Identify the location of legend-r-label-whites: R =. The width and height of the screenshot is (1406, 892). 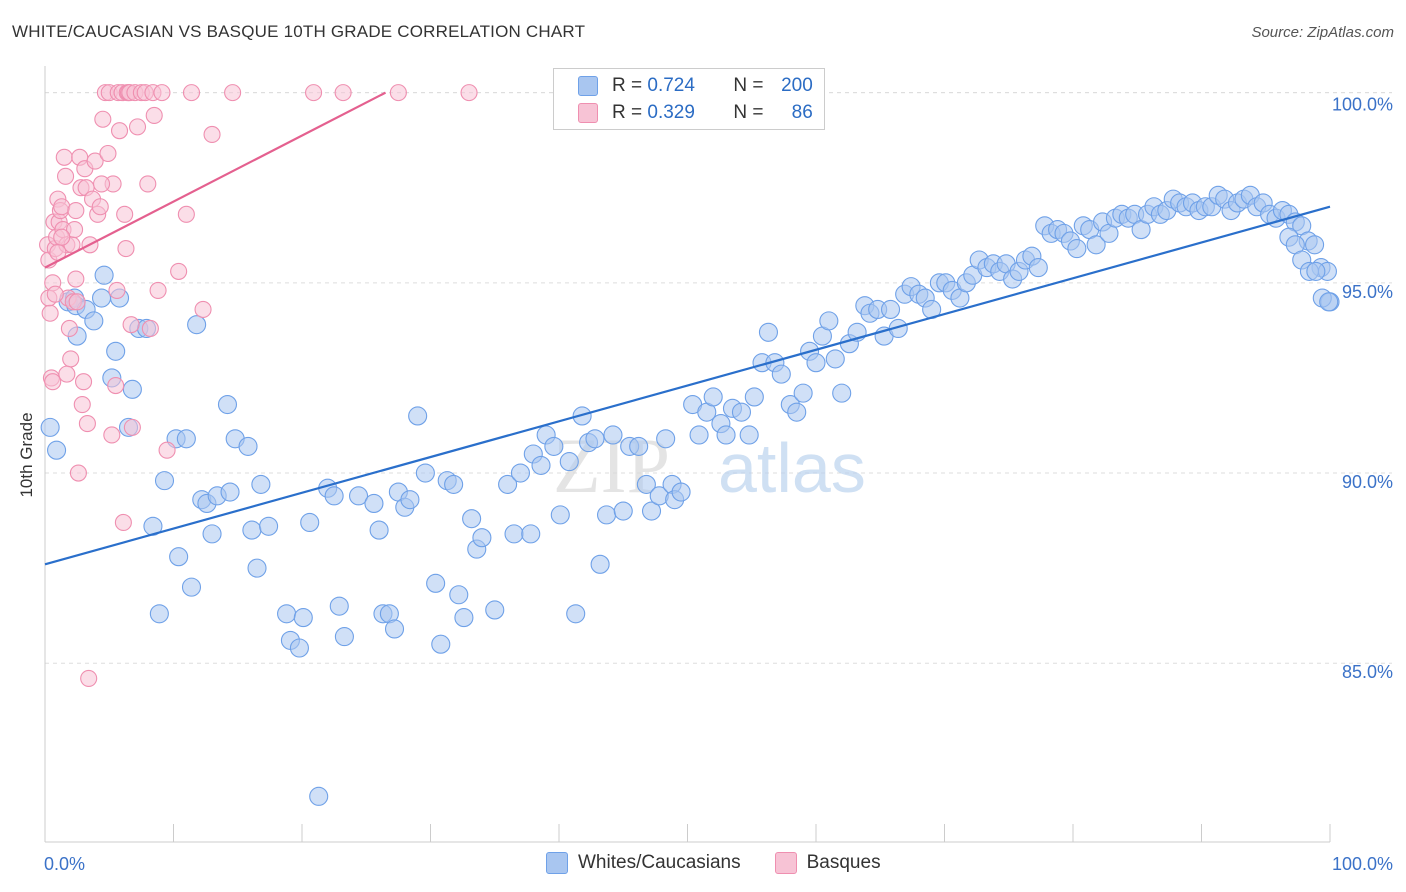
(627, 85).